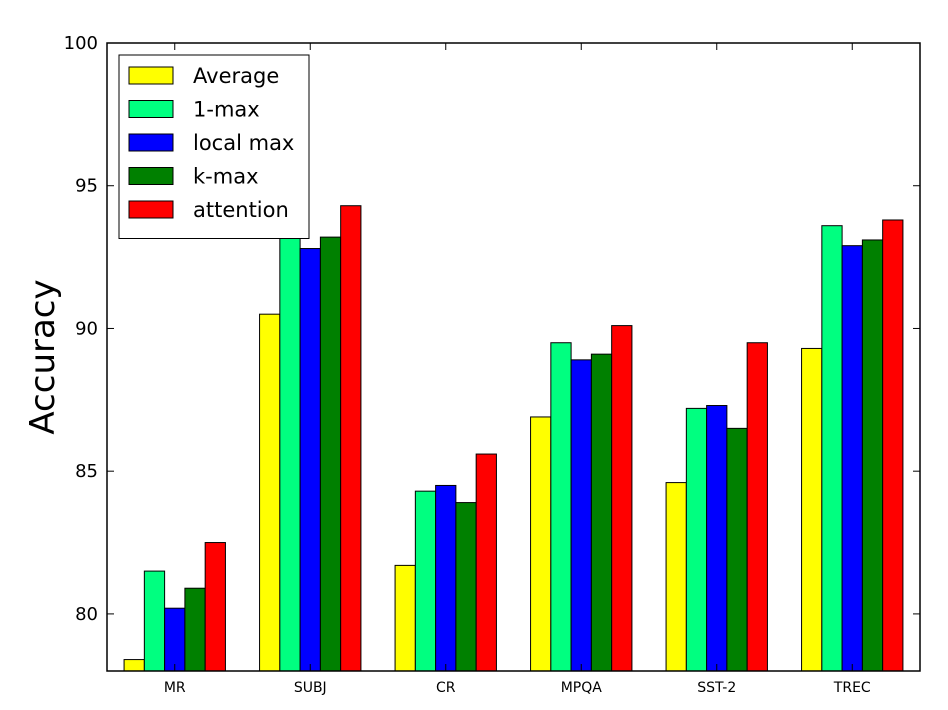 This screenshot has width=948, height=710. Describe the element at coordinates (86, 614) in the screenshot. I see `y-tick-label: 80` at that location.